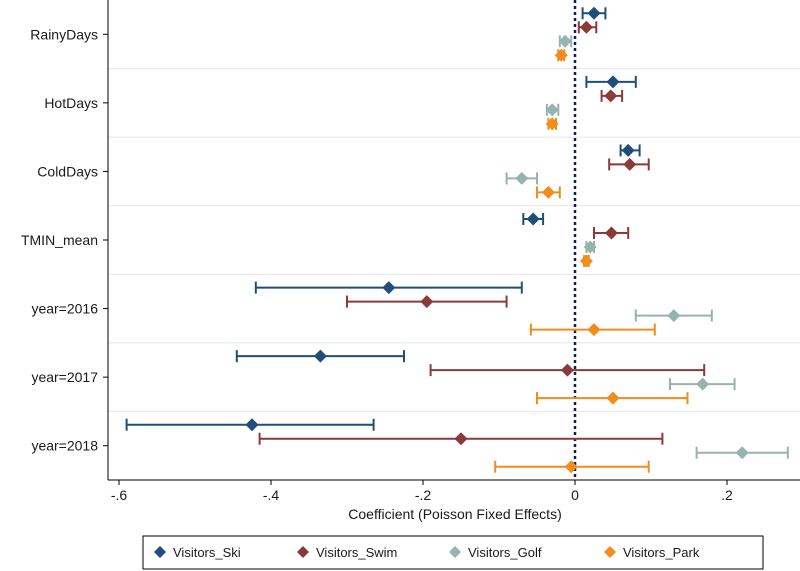  What do you see at coordinates (71, 103) in the screenshot?
I see `y-tick-label: HotDays` at bounding box center [71, 103].